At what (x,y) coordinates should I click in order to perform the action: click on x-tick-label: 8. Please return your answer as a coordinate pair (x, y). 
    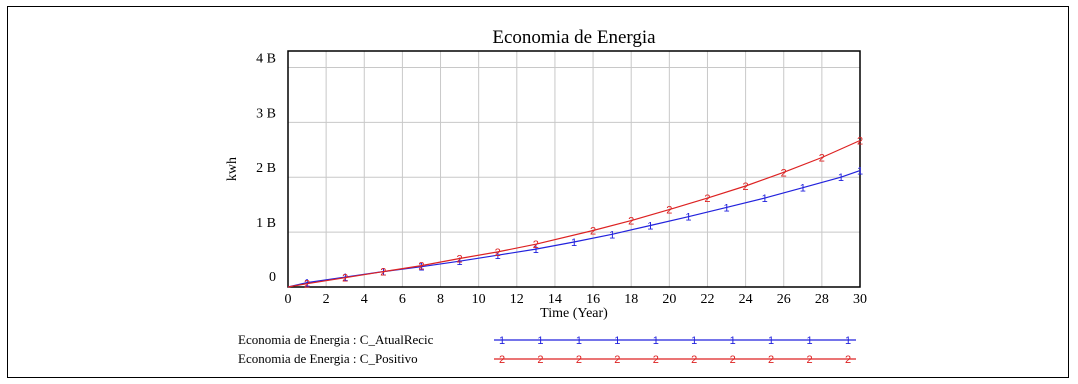
    Looking at the image, I should click on (440, 299).